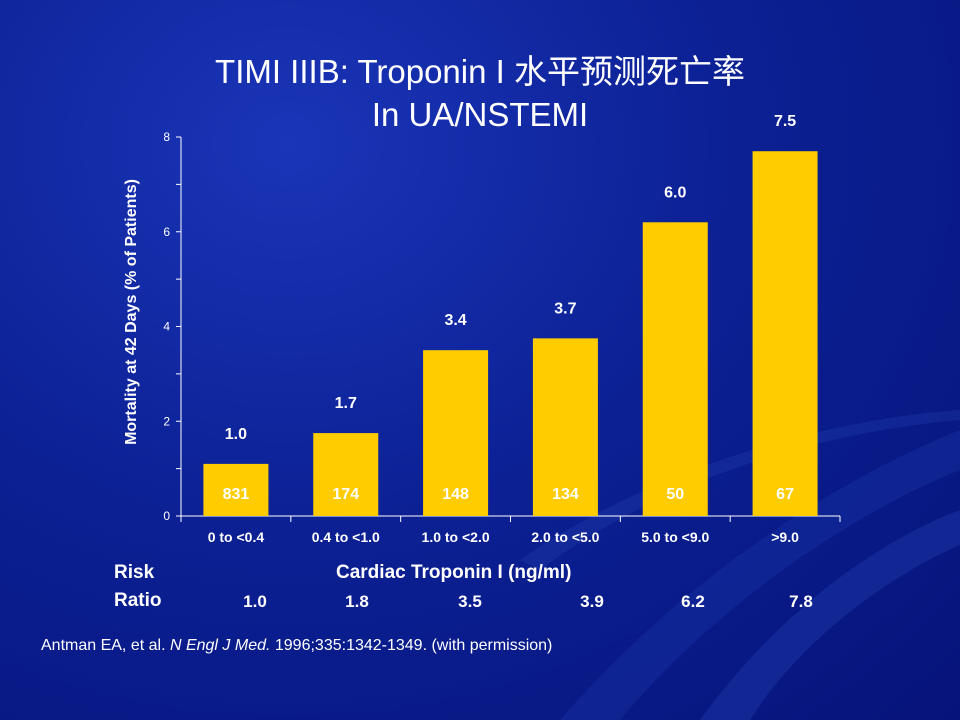 The width and height of the screenshot is (960, 720). Describe the element at coordinates (693, 601) in the screenshot. I see `risk-ratio-value: 6.2` at that location.